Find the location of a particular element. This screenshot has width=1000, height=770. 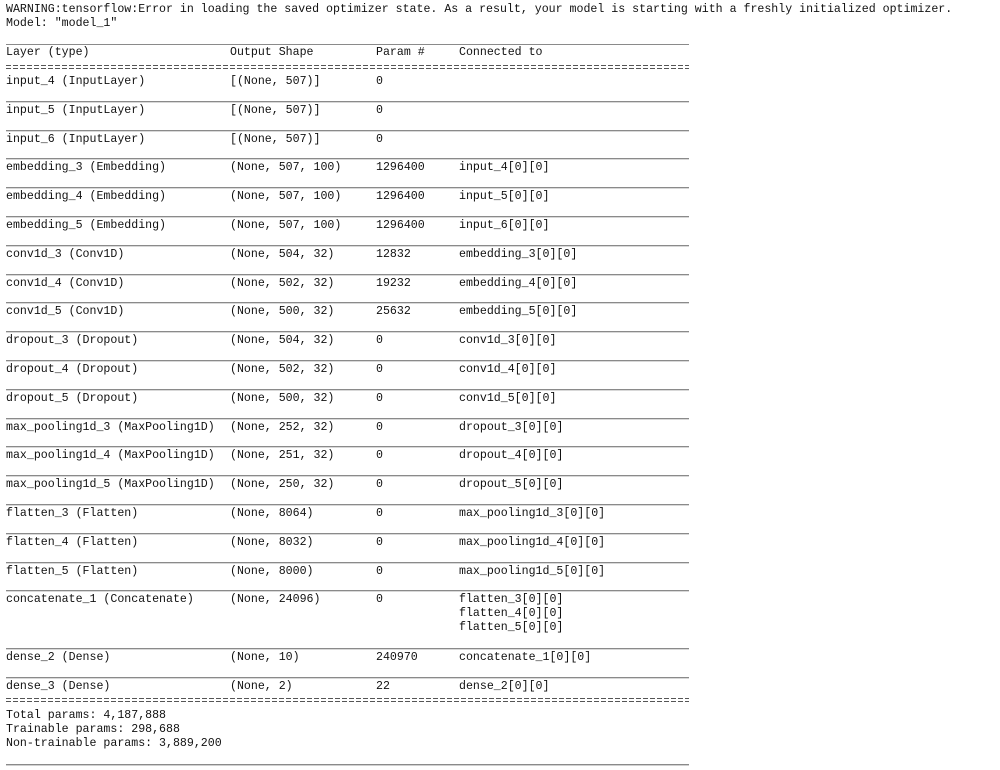

connected-to: input_4[0][0] is located at coordinates (574, 174).